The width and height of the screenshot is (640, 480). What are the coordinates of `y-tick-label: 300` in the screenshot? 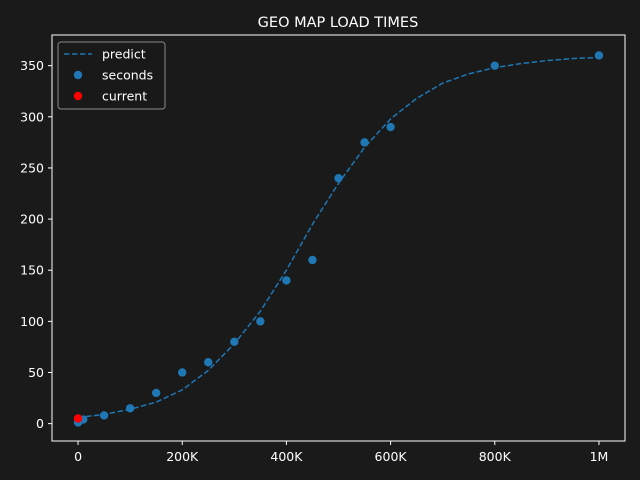 It's located at (32, 116).